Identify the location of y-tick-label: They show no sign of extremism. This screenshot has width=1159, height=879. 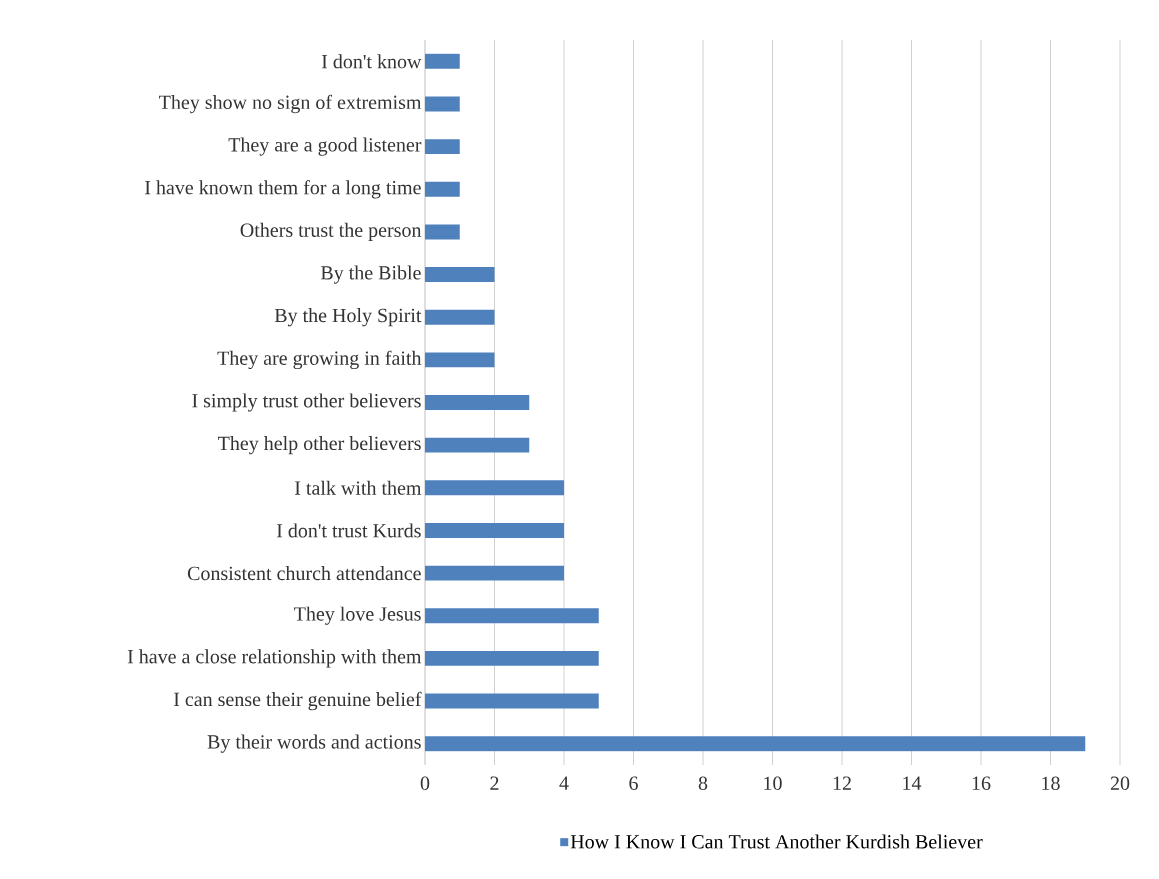
(290, 104).